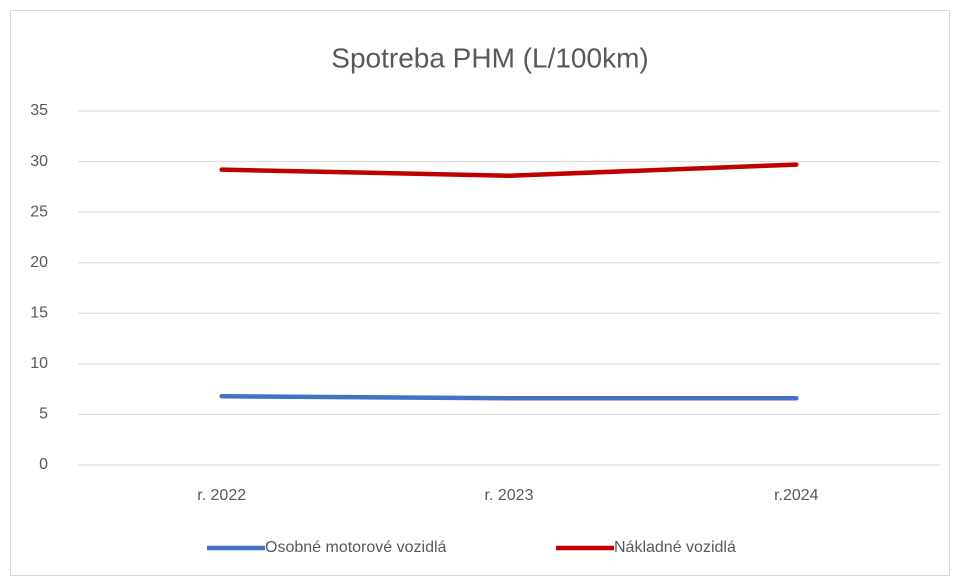  Describe the element at coordinates (796, 495) in the screenshot. I see `x-tick-label: r.2024` at that location.